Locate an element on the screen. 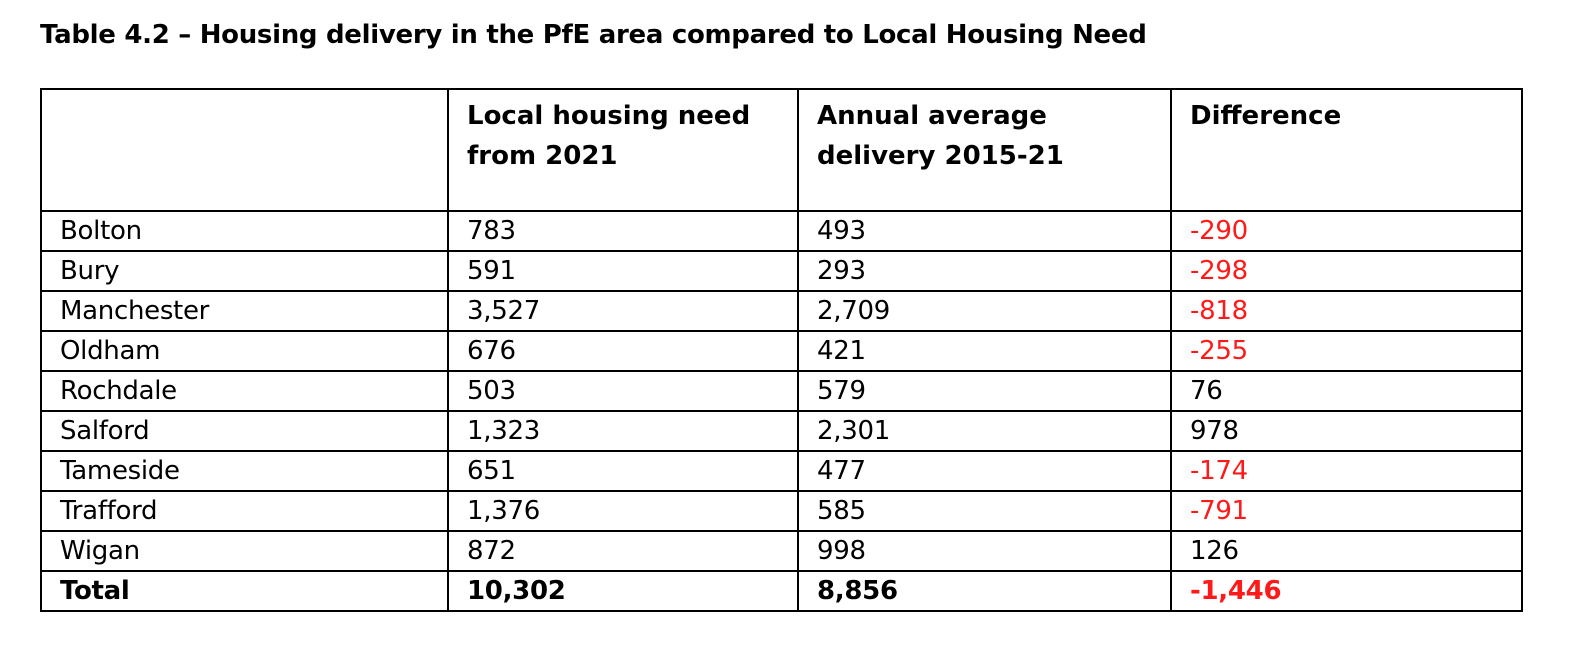  cell-area: Bolton is located at coordinates (244, 231).